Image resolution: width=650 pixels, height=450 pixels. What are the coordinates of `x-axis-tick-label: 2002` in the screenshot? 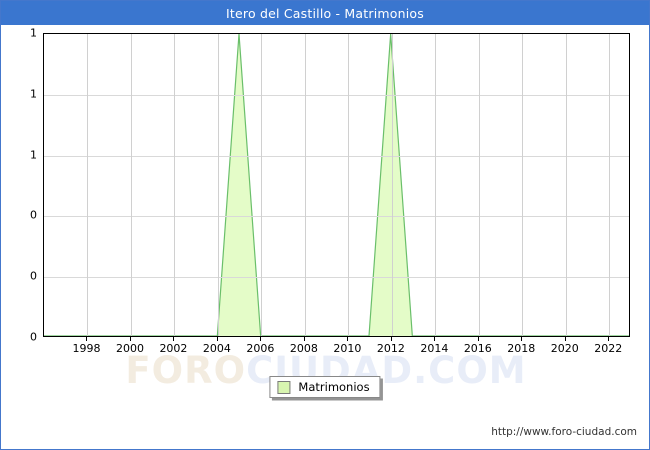 It's located at (173, 348).